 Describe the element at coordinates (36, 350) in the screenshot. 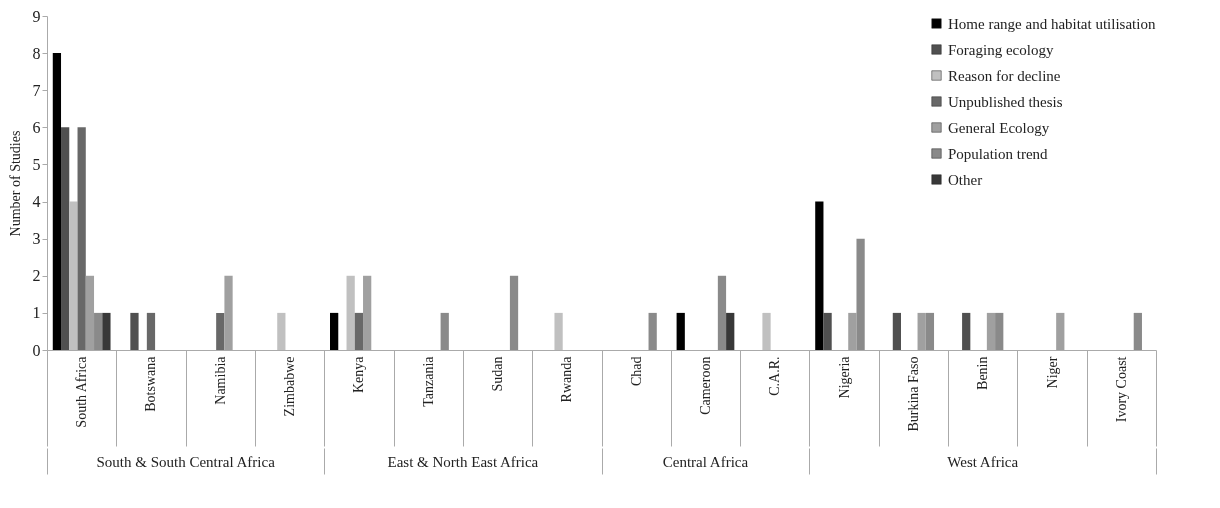

I see `y-tick-label: 0` at that location.